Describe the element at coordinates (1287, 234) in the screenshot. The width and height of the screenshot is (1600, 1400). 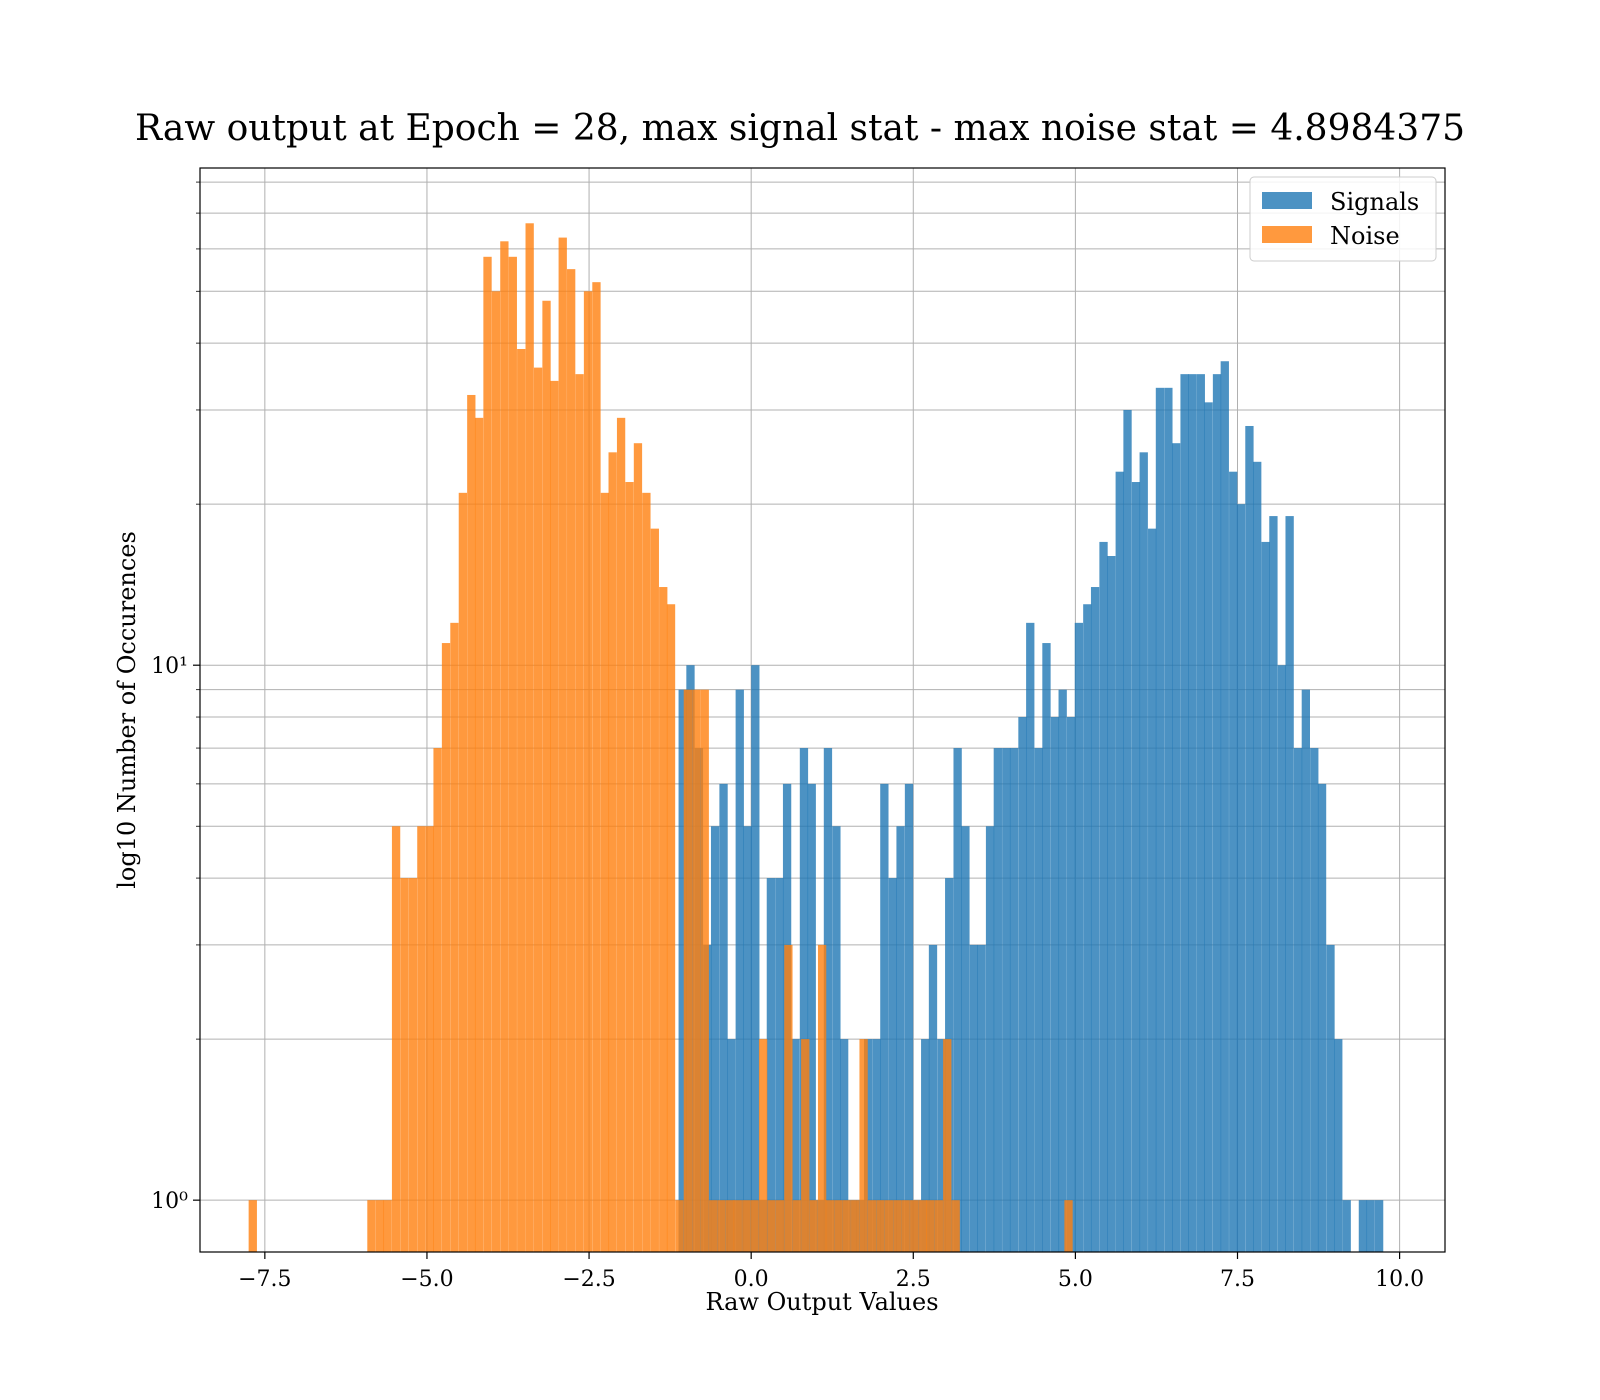
I see `legend-noise-swatch` at that location.